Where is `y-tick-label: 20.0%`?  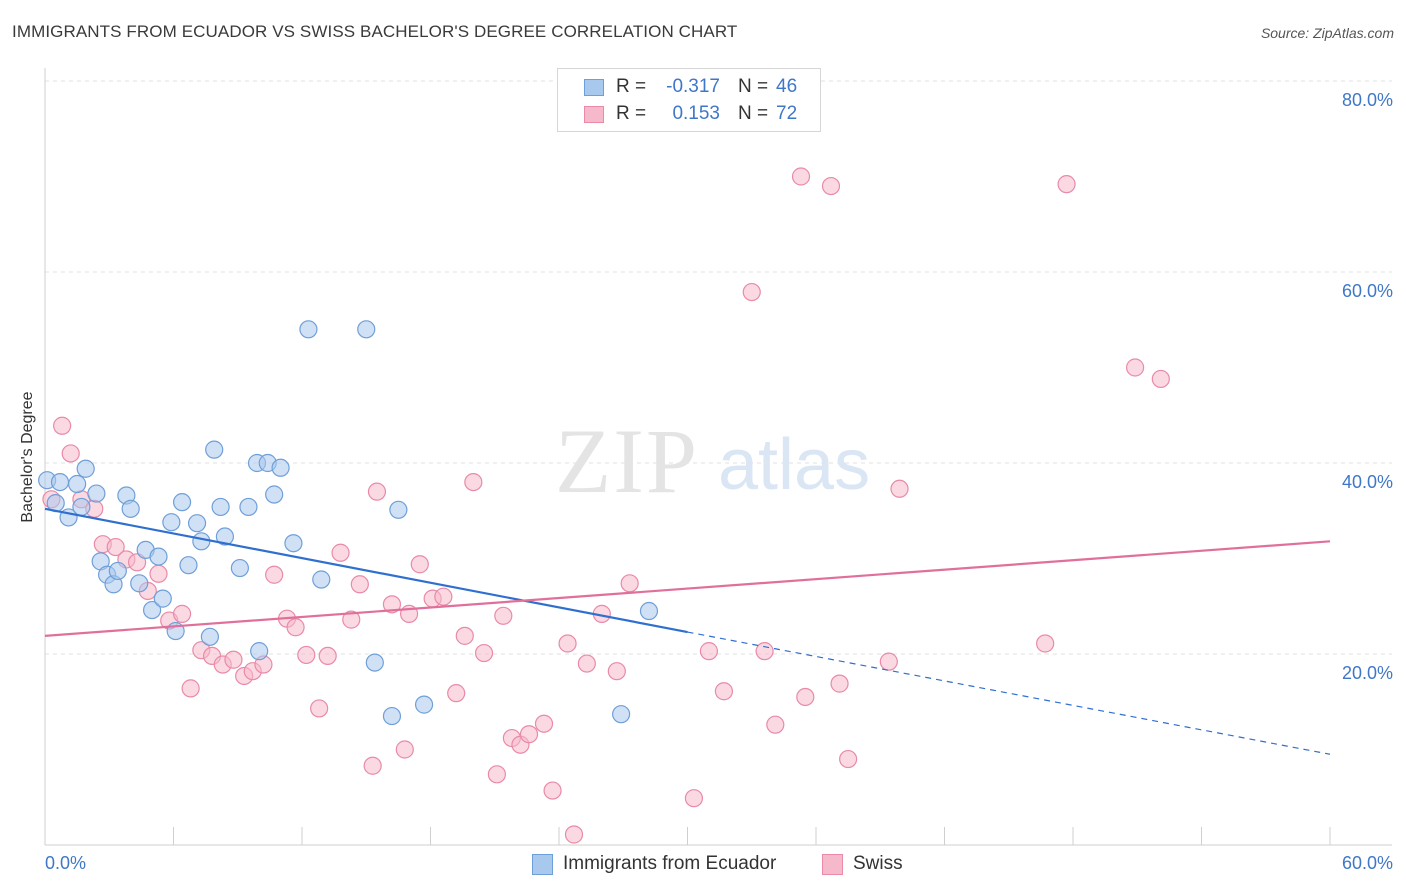 y-tick-label: 20.0% is located at coordinates (1367, 673).